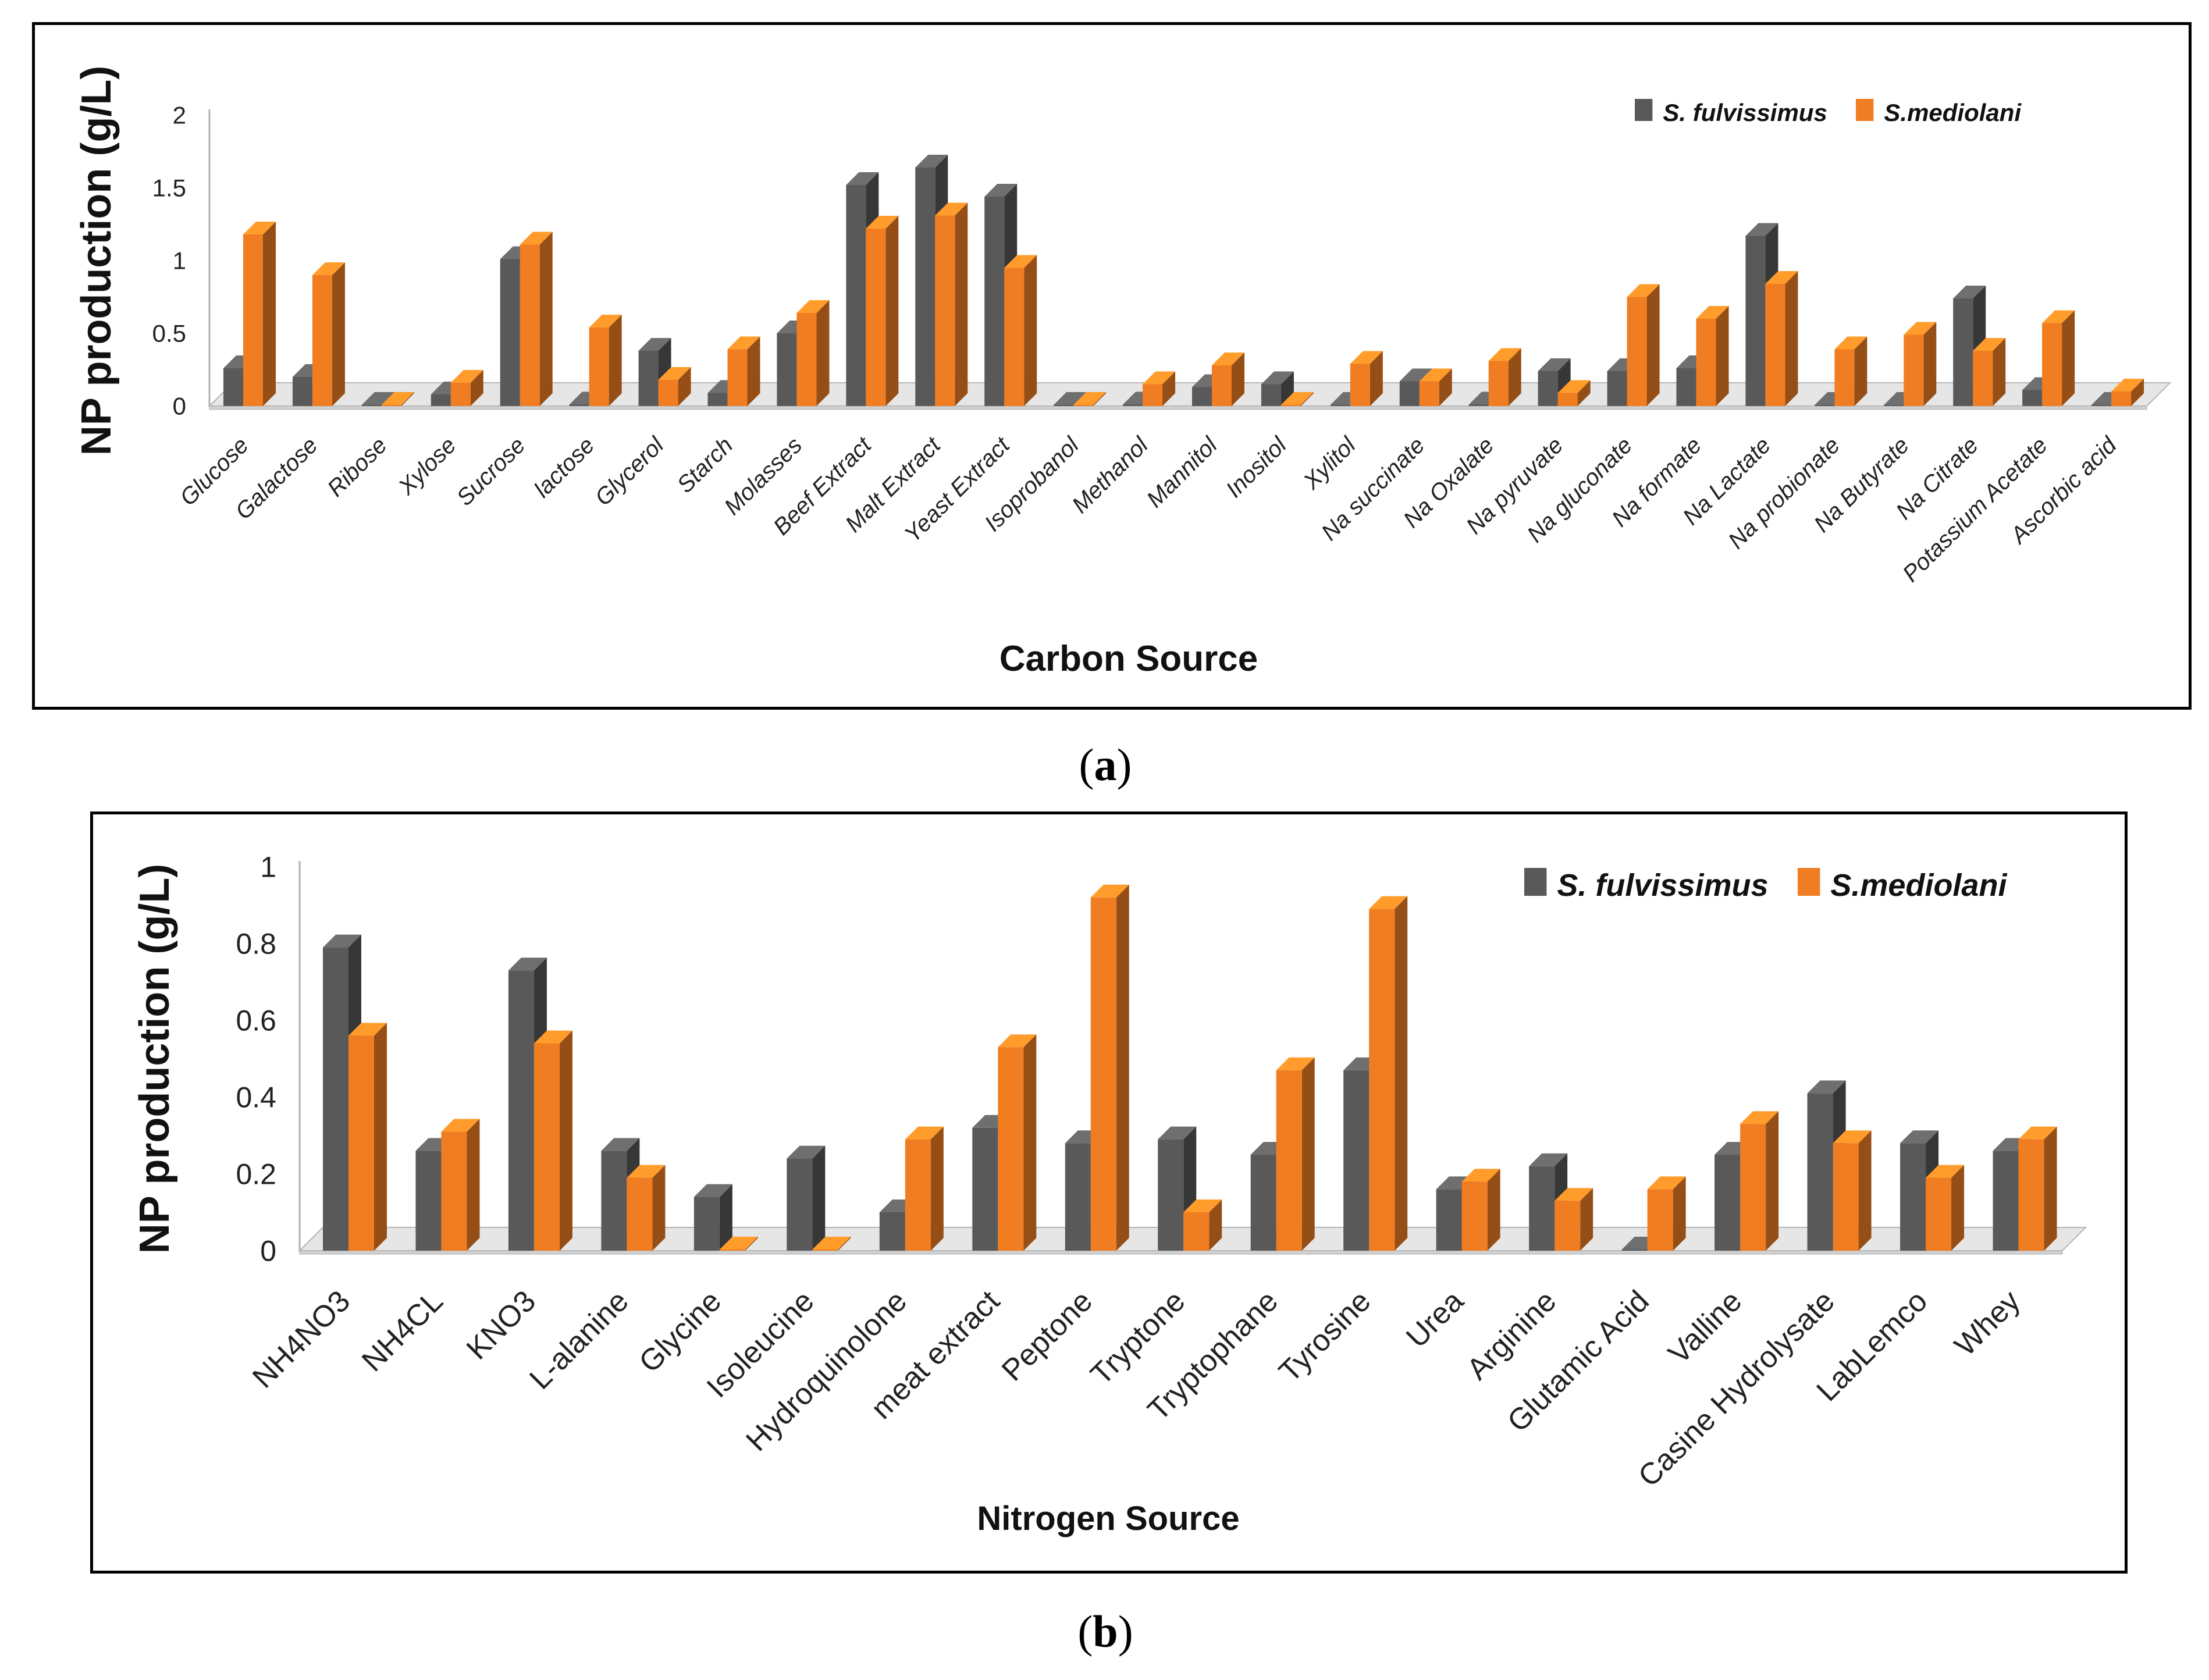 This screenshot has height=1680, width=2209. Describe the element at coordinates (357, 466) in the screenshot. I see `x-category-label: Ribose` at that location.